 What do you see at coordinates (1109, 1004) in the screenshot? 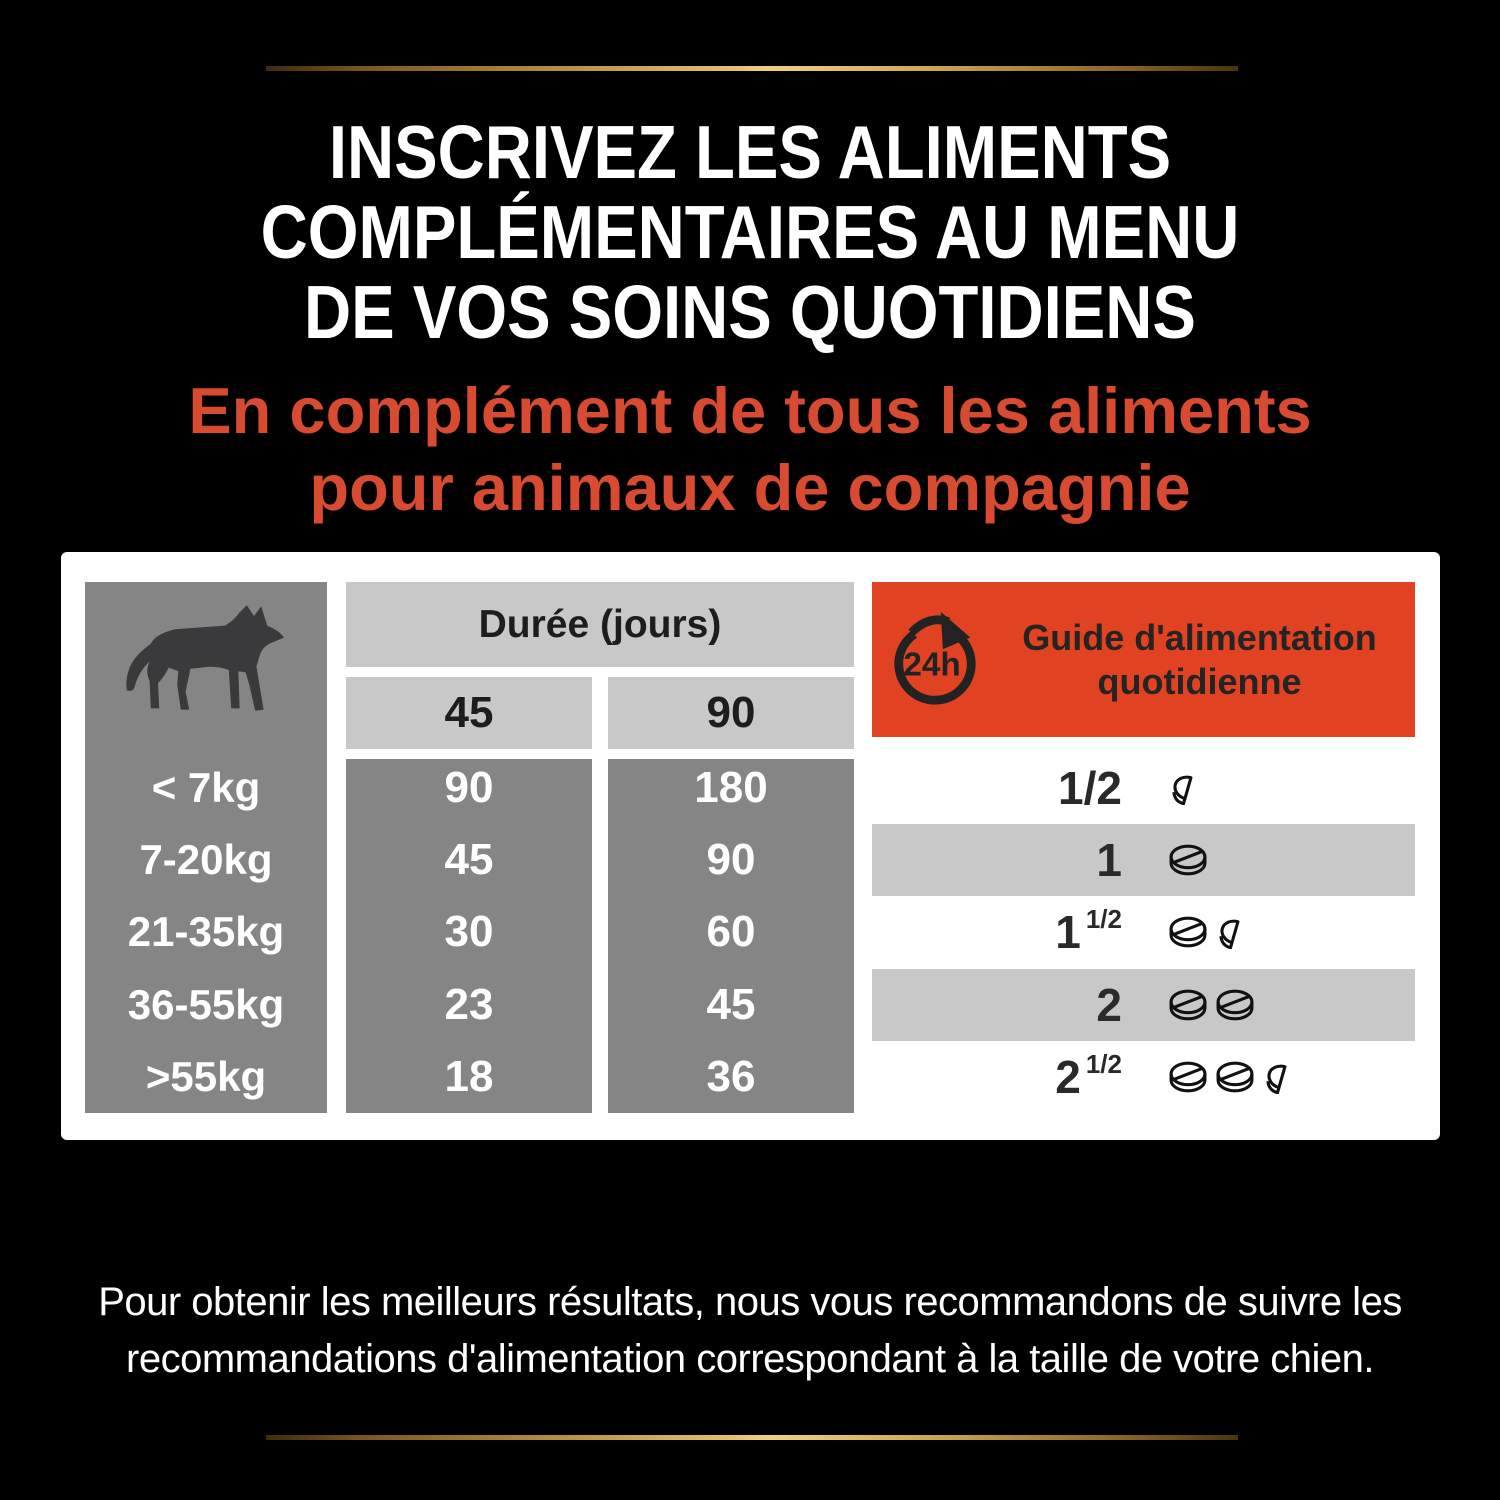
I see `tablet-count: 2` at bounding box center [1109, 1004].